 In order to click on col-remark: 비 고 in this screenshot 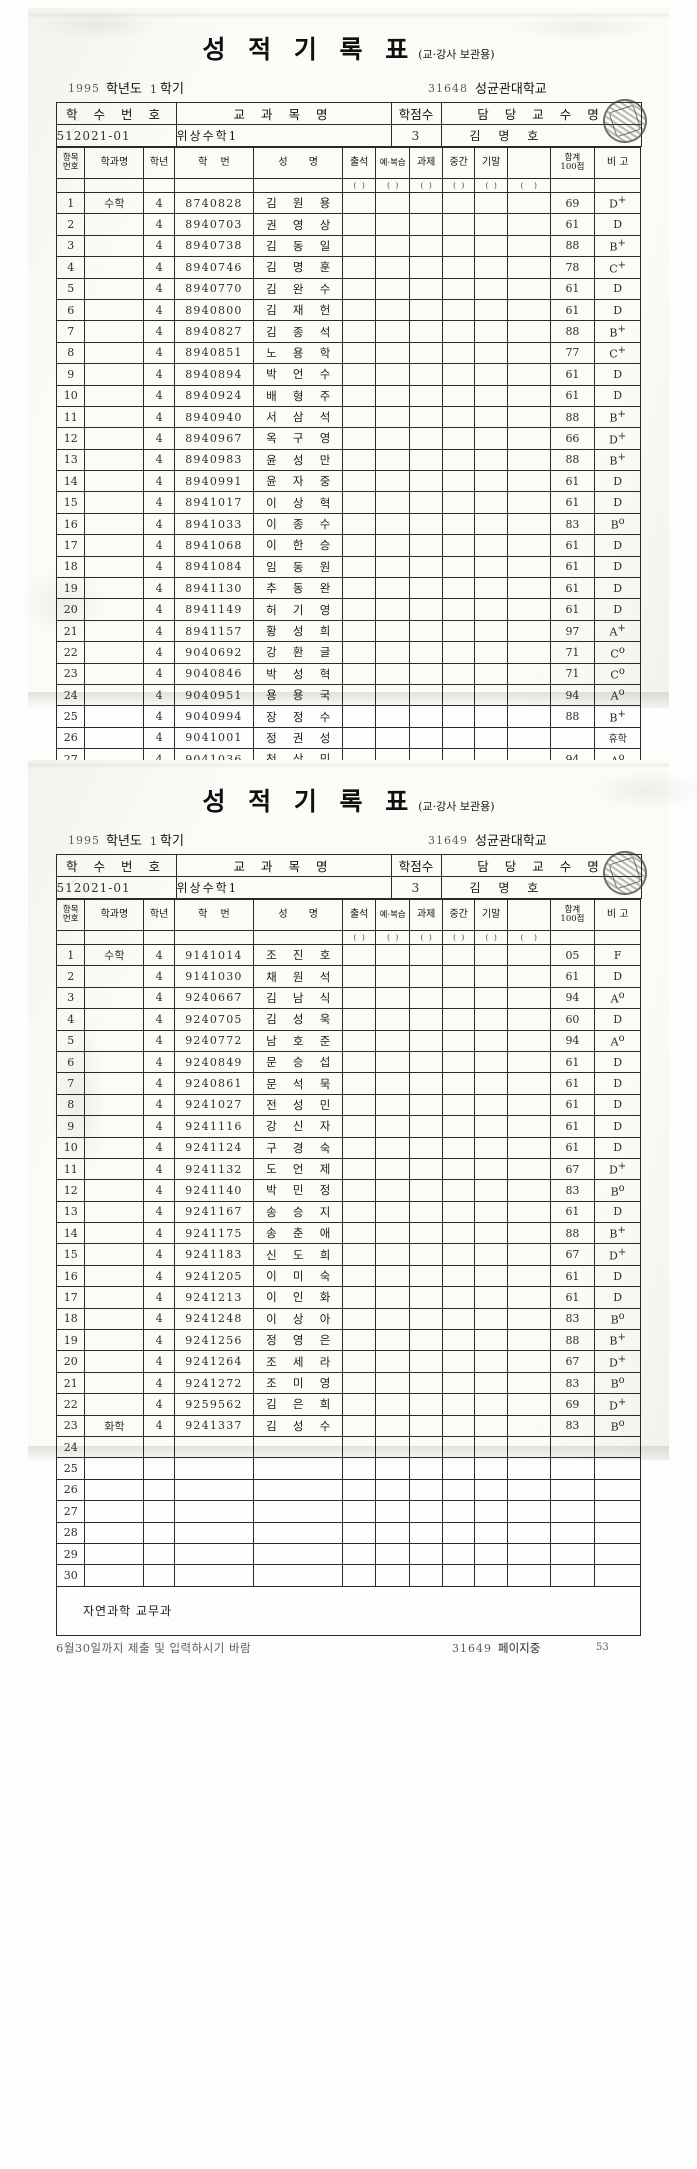, I will do `click(617, 163)`.